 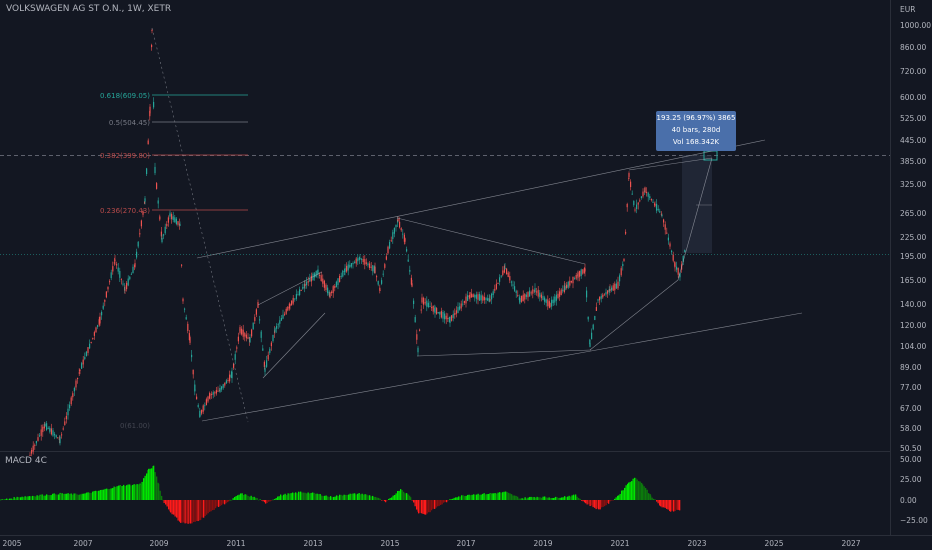 I want to click on macd-title: MACD 4C, so click(x=26, y=461).